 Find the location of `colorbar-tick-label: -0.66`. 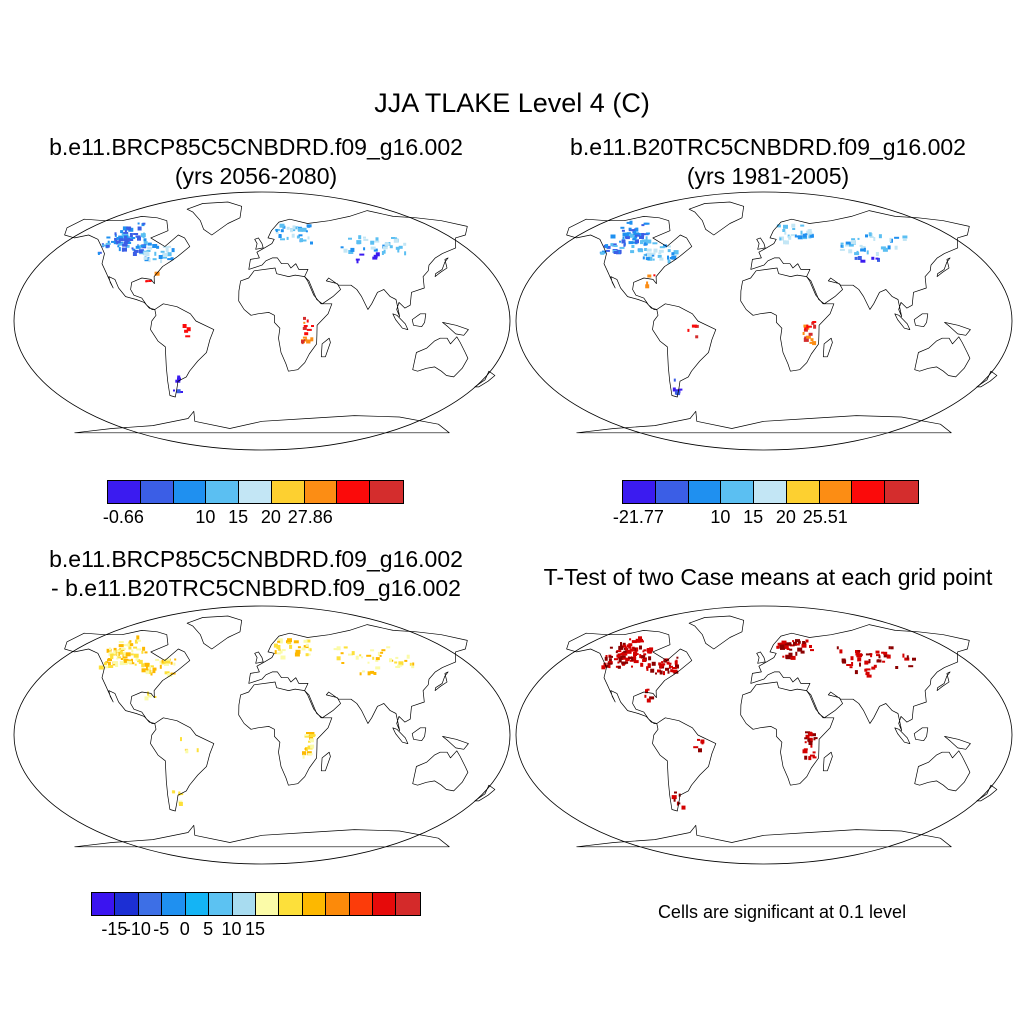

colorbar-tick-label: -0.66 is located at coordinates (123, 517).